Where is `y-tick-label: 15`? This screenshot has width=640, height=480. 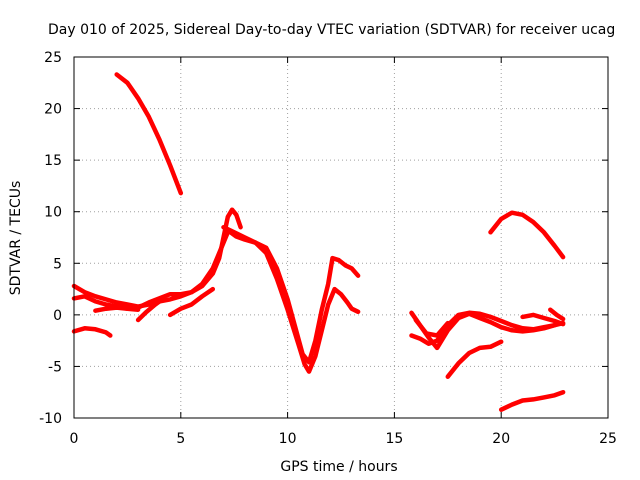 y-tick-label: 15 is located at coordinates (53, 161).